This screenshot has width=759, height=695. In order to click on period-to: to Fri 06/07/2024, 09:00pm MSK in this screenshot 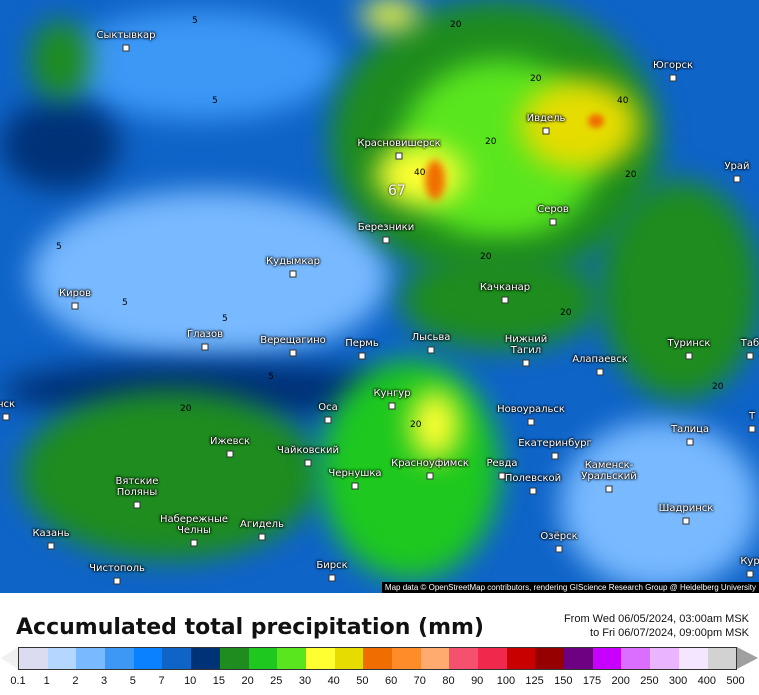, I will do `click(669, 633)`.